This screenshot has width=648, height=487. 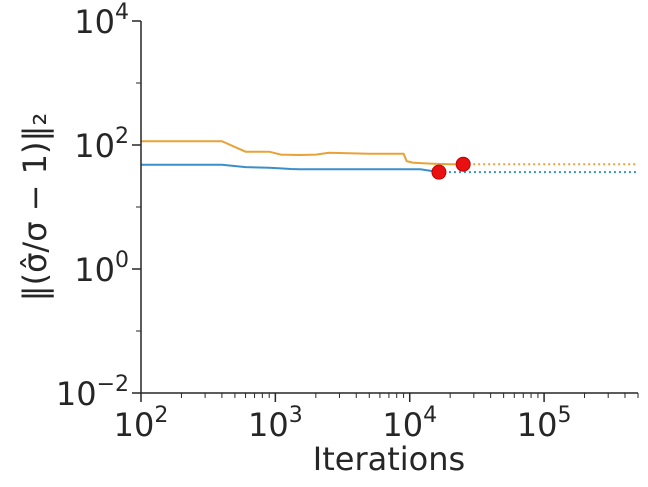 What do you see at coordinates (101, 268) in the screenshot?
I see `y-tick-label: 10⁰` at bounding box center [101, 268].